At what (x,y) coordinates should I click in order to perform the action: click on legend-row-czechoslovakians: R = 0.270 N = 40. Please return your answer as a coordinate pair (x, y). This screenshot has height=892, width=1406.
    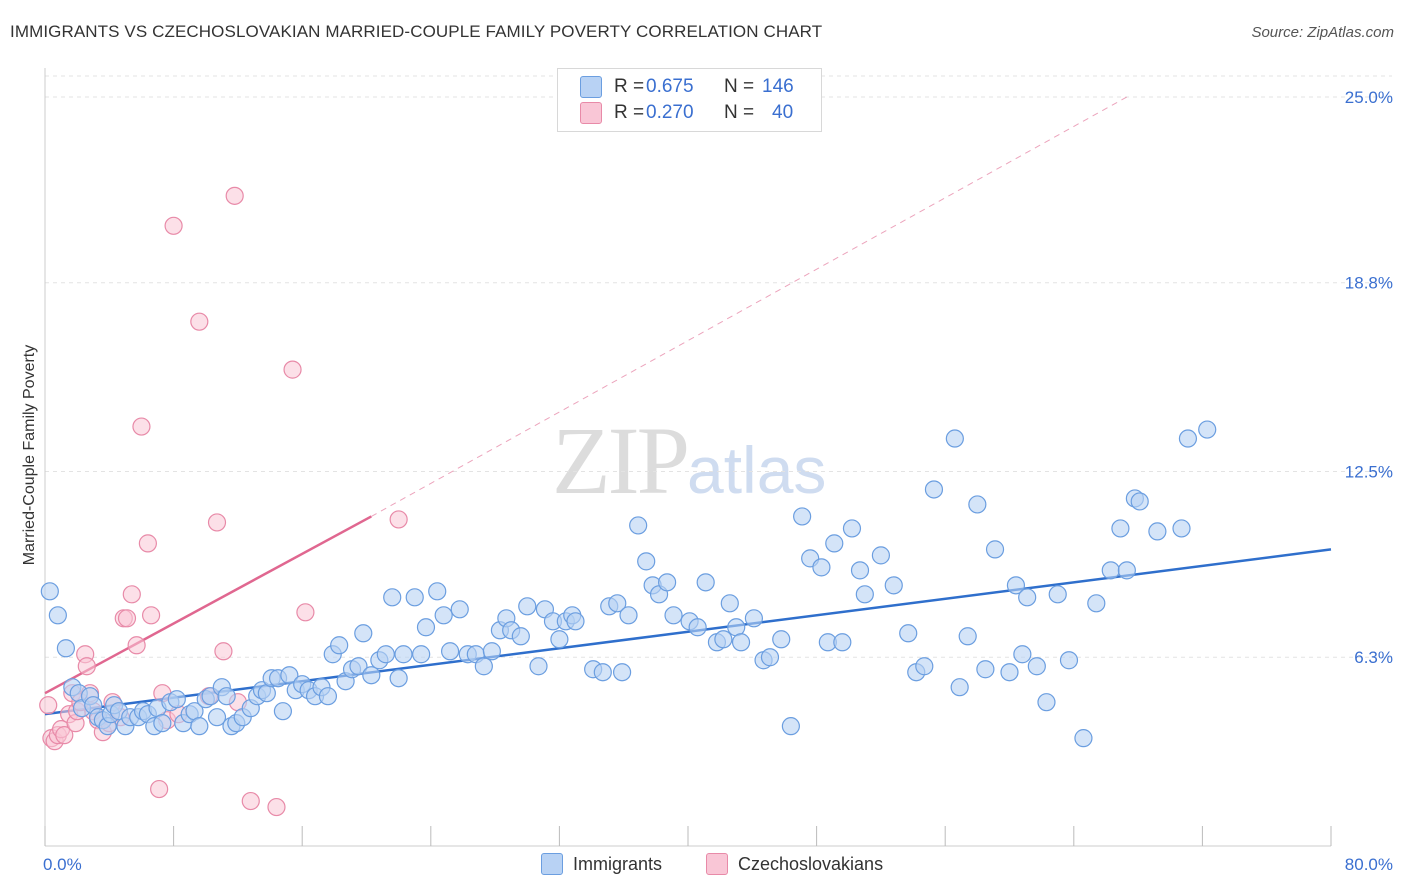
    Looking at the image, I should click on (686, 113).